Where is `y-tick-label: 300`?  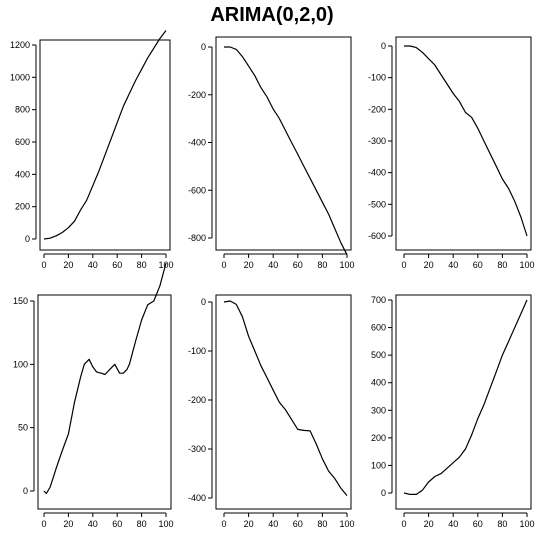
y-tick-label: 300 is located at coordinates (378, 410).